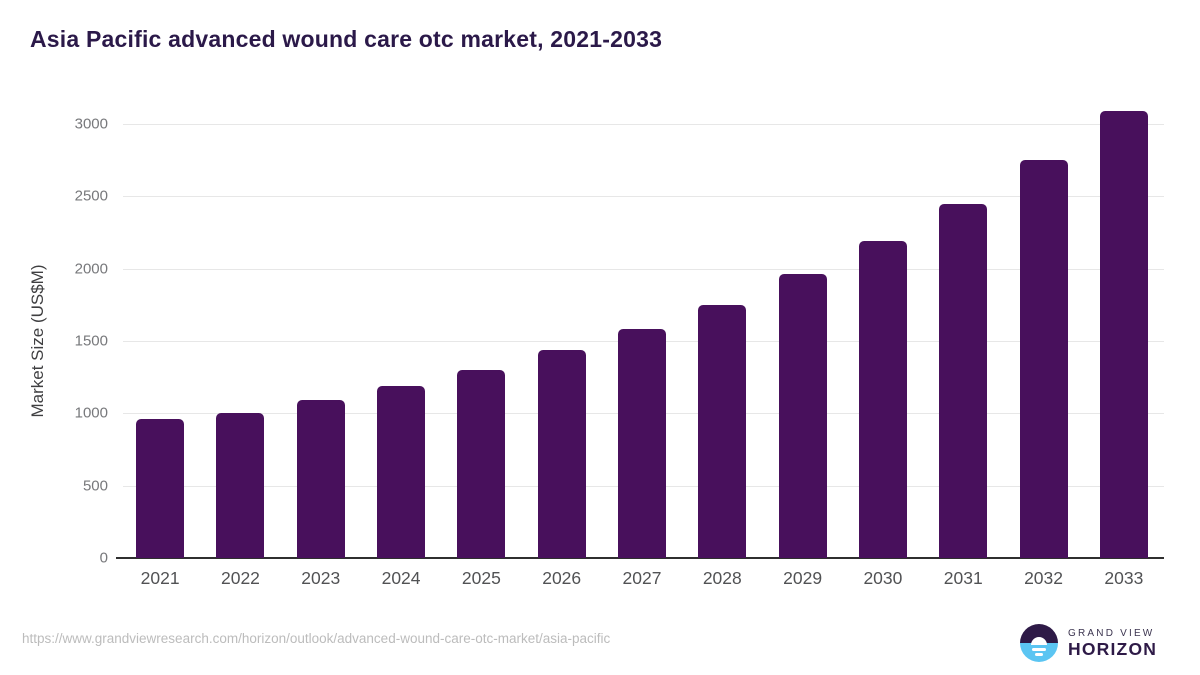 Image resolution: width=1200 pixels, height=675 pixels. Describe the element at coordinates (883, 578) in the screenshot. I see `x-tick-label: 2030` at that location.